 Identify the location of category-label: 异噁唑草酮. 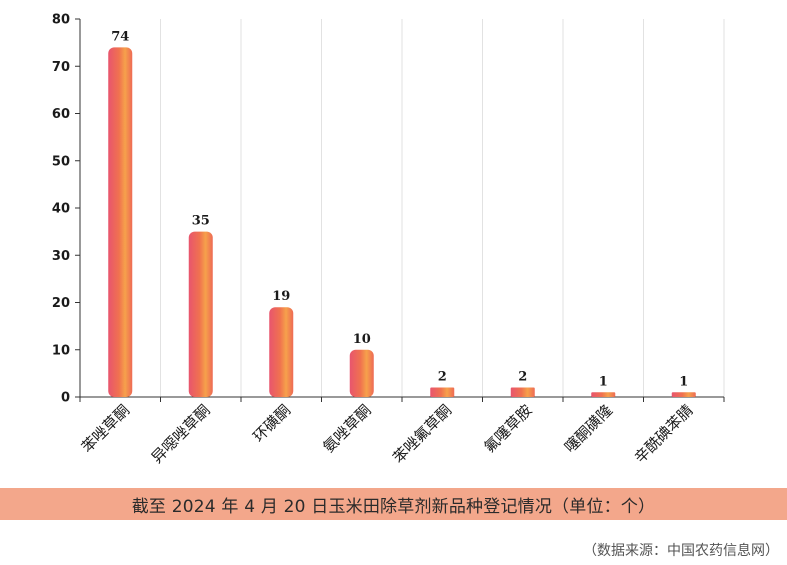
(181, 434).